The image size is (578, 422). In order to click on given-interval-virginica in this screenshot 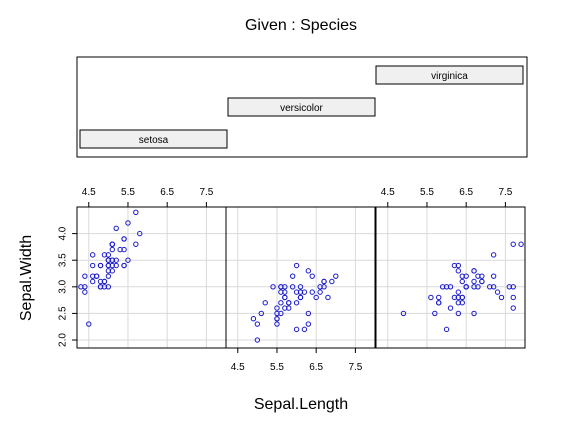, I will do `click(449, 75)`.